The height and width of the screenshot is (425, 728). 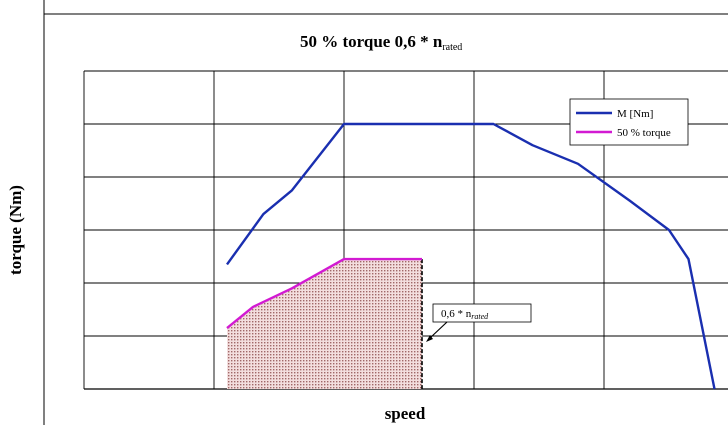 What do you see at coordinates (456, 314) in the screenshot?
I see `annotation-text-main: 0,6 * n` at bounding box center [456, 314].